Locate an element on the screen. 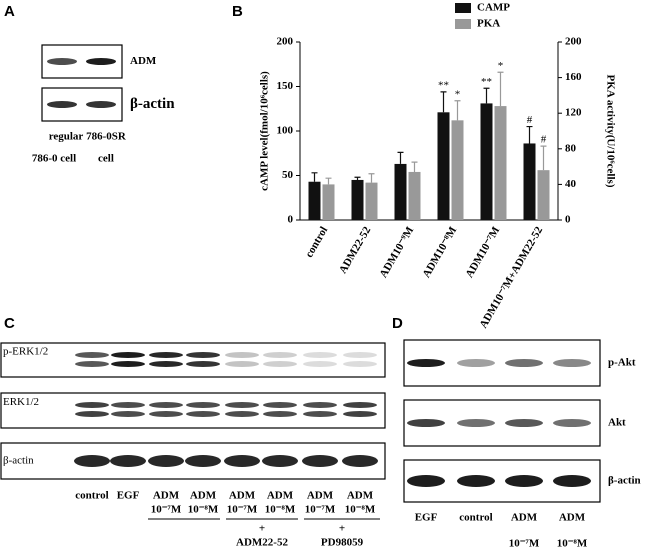  lane-label: control is located at coordinates (475, 518).